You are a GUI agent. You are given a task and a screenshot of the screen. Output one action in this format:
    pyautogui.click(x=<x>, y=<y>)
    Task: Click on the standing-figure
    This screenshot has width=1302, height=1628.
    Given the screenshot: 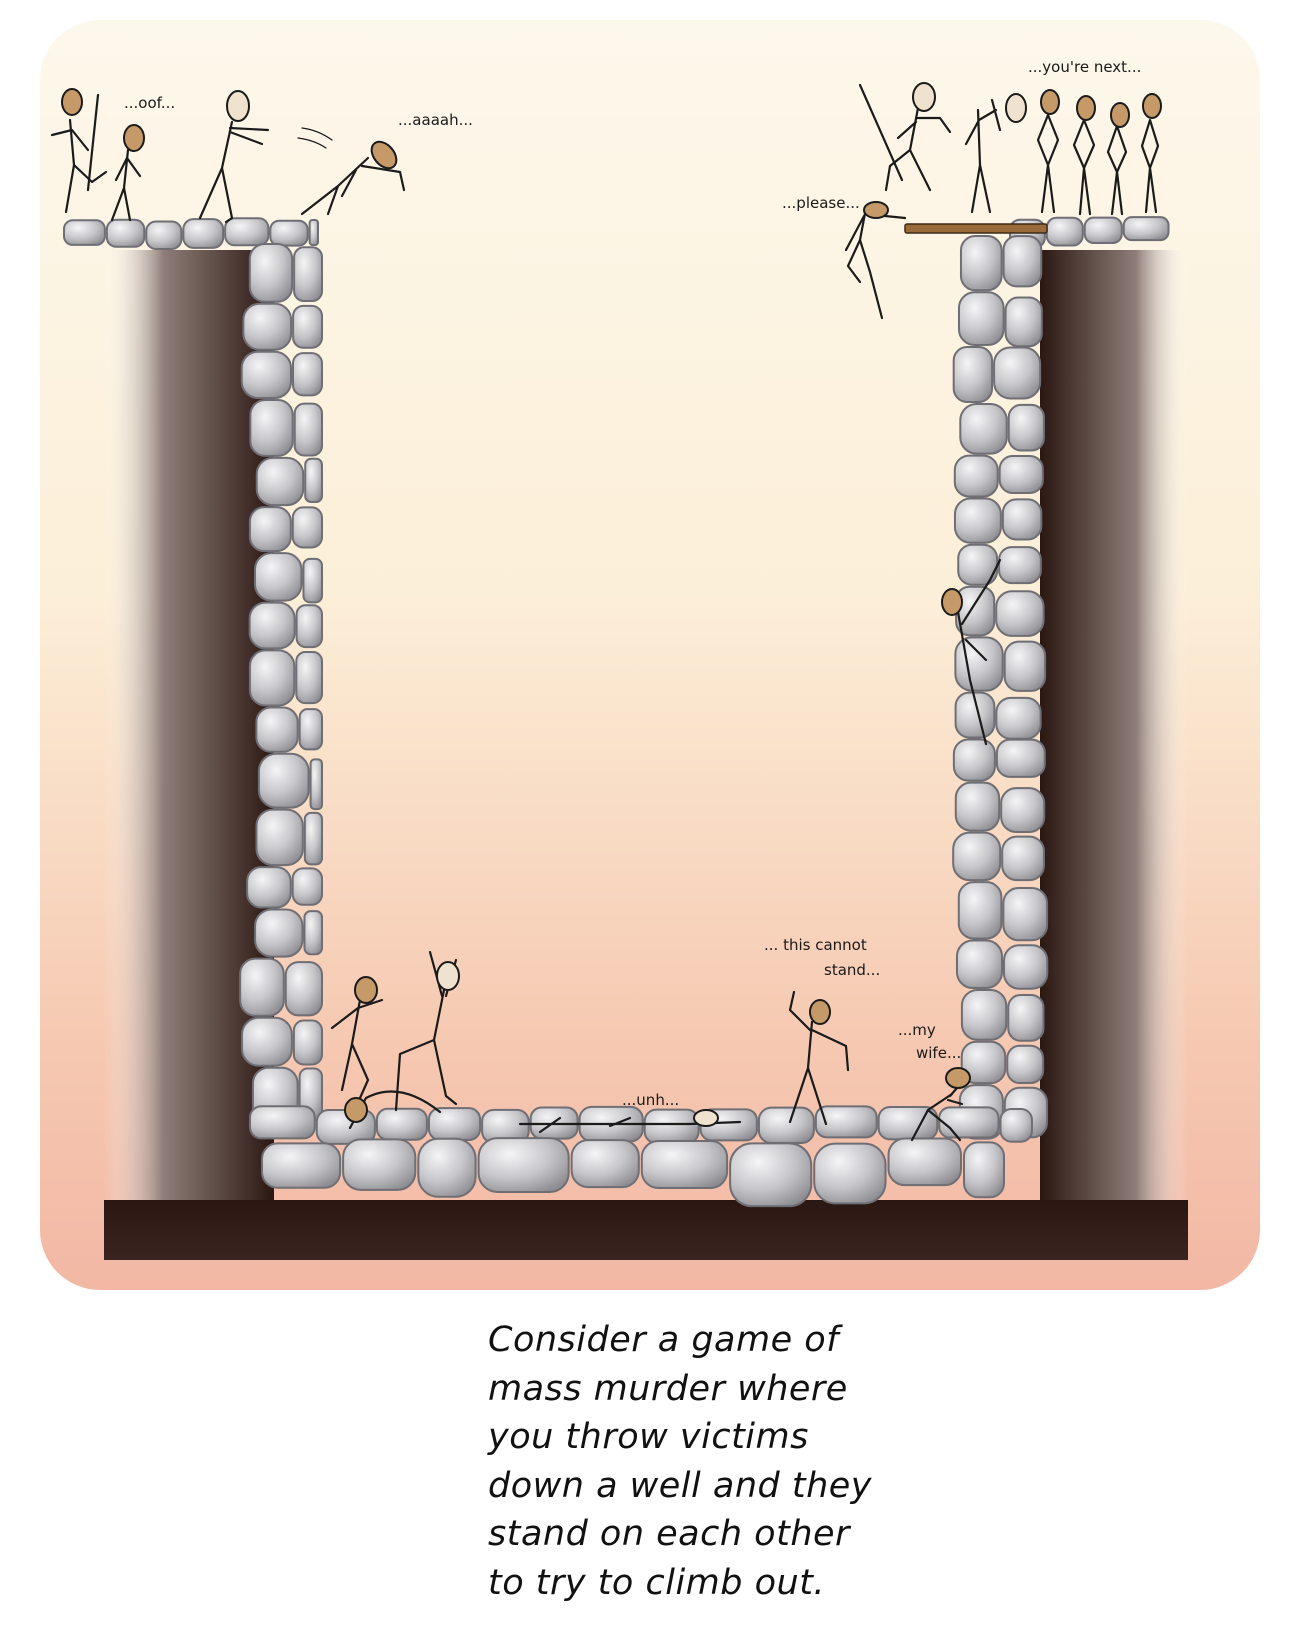 What is the action you would take?
    pyautogui.click(x=819, y=1058)
    